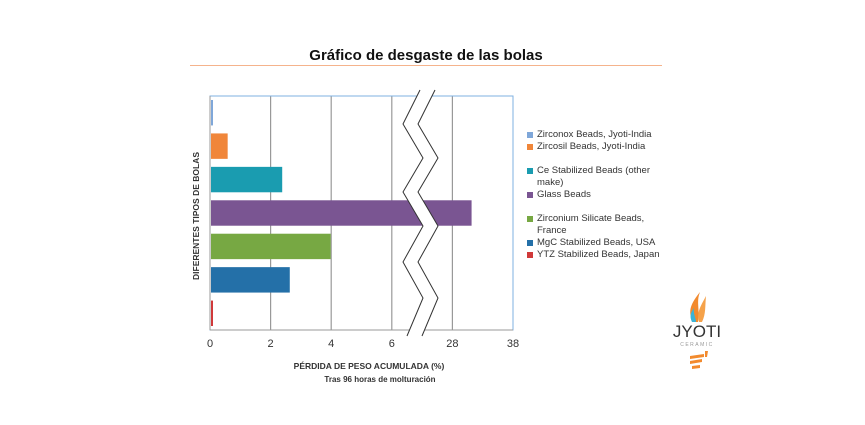 Image resolution: width=865 pixels, height=425 pixels. Describe the element at coordinates (392, 344) in the screenshot. I see `x-tick-label: 6` at that location.